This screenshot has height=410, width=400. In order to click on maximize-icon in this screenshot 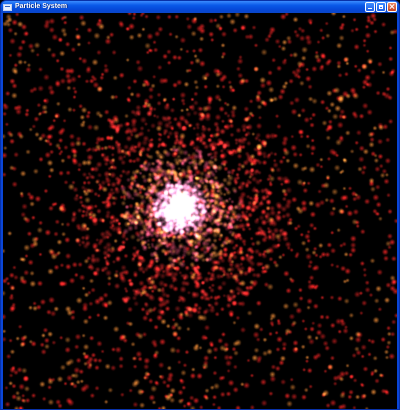, I will do `click(381, 7)`.